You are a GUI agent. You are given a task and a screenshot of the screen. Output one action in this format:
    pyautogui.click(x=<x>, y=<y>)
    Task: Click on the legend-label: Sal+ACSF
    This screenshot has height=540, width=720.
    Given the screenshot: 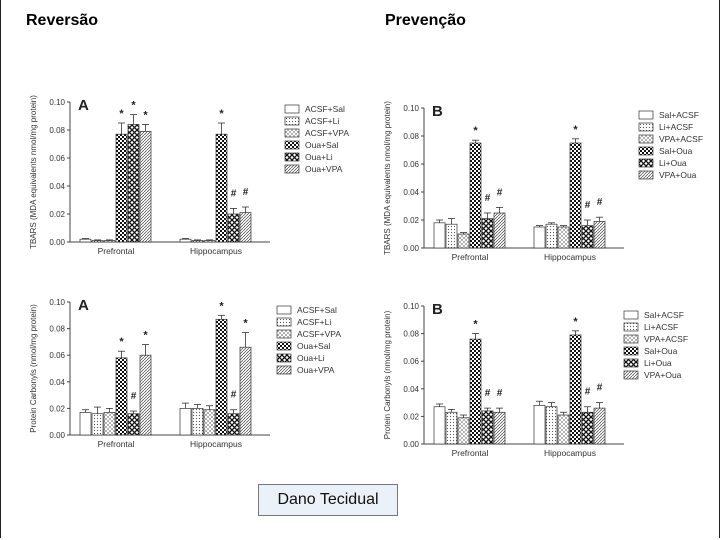 What is the action you would take?
    pyautogui.click(x=664, y=315)
    